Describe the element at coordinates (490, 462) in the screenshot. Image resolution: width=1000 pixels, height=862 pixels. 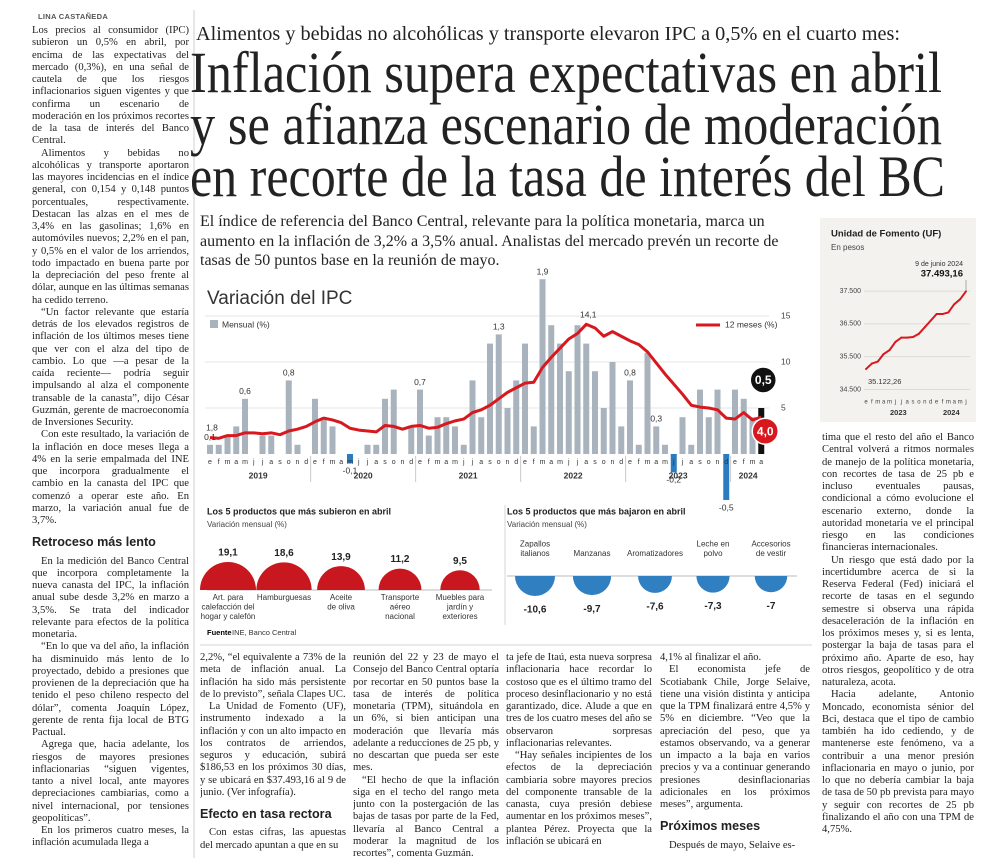
I see `x-tick-label: s` at that location.